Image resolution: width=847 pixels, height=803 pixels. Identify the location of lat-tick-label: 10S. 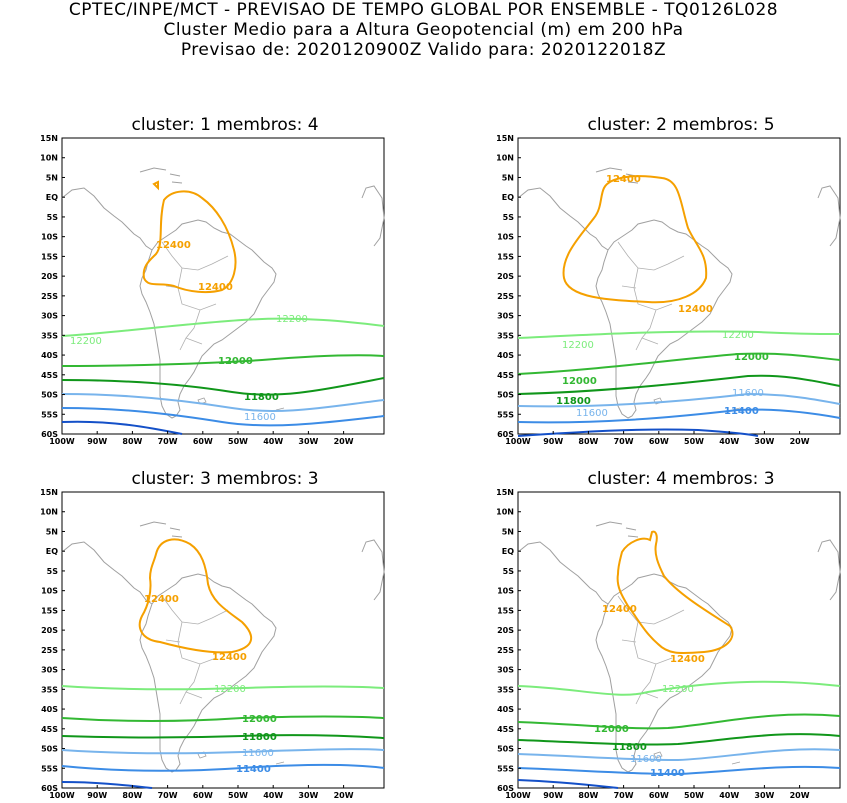
(505, 591).